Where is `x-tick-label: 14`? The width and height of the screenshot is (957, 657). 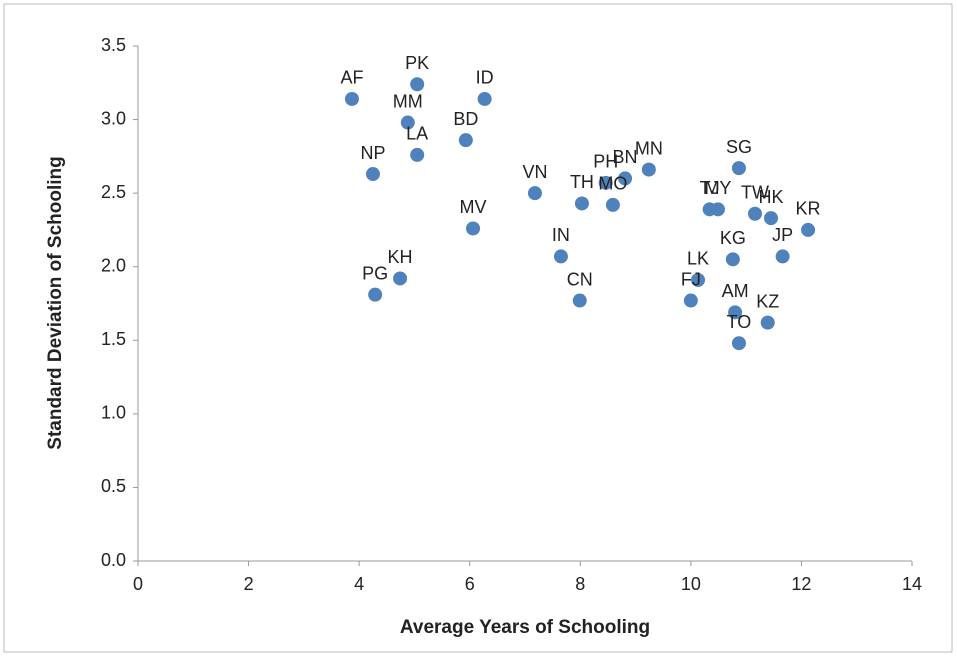 x-tick-label: 14 is located at coordinates (912, 584).